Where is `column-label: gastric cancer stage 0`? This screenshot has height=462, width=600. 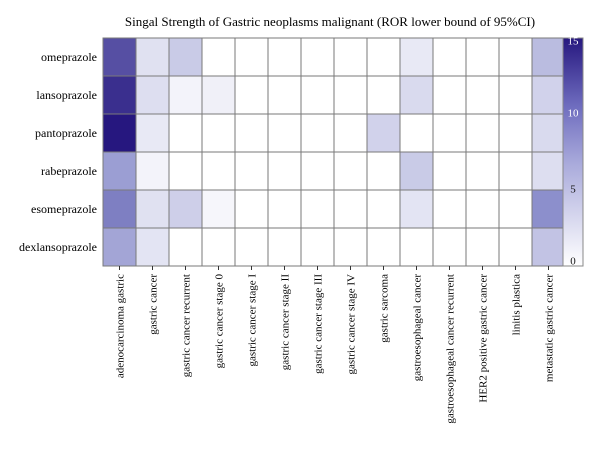 column-label: gastric cancer stage 0 is located at coordinates (220, 321).